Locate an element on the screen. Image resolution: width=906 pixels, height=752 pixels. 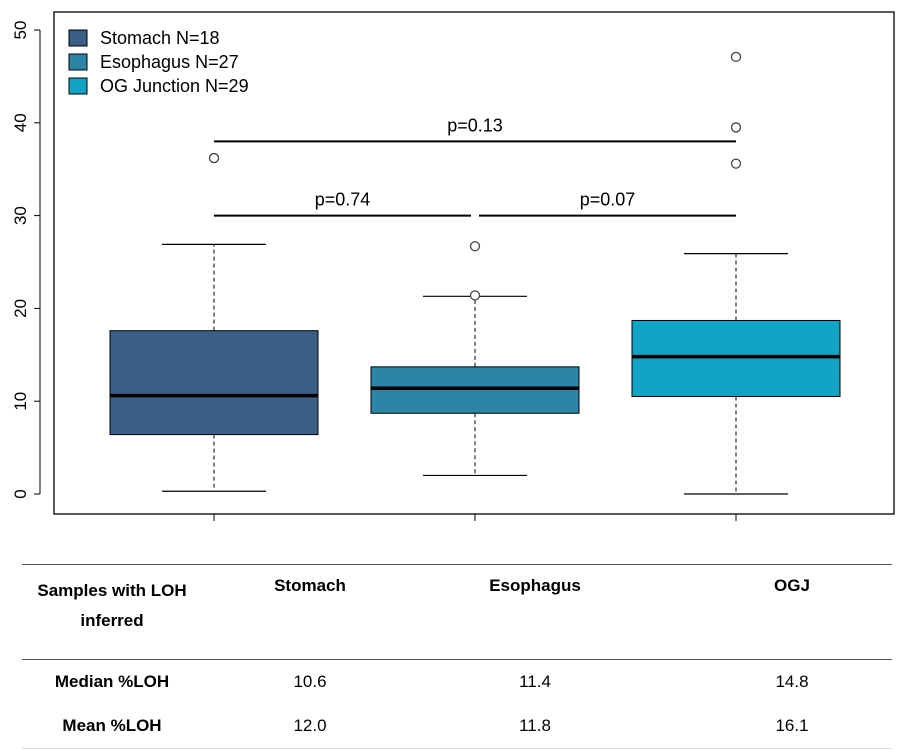
p-value-label: p=0.13 is located at coordinates (475, 125).